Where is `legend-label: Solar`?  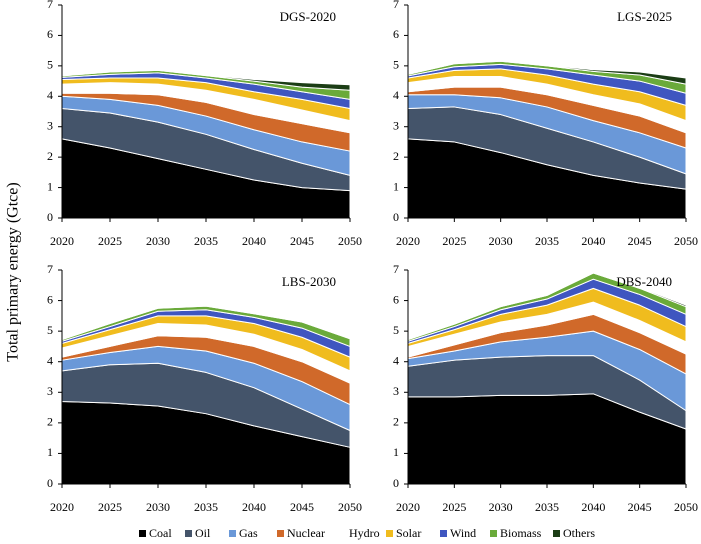
legend-label: Solar is located at coordinates (408, 533).